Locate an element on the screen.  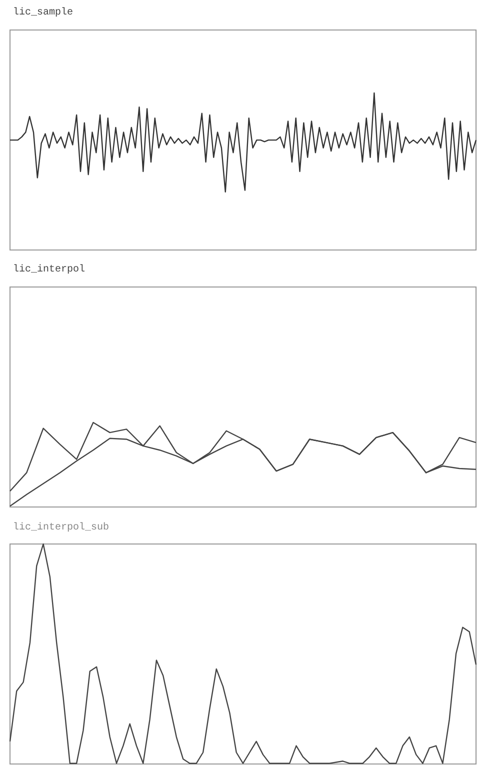
chart-title: lic_interpol is located at coordinates (49, 270).